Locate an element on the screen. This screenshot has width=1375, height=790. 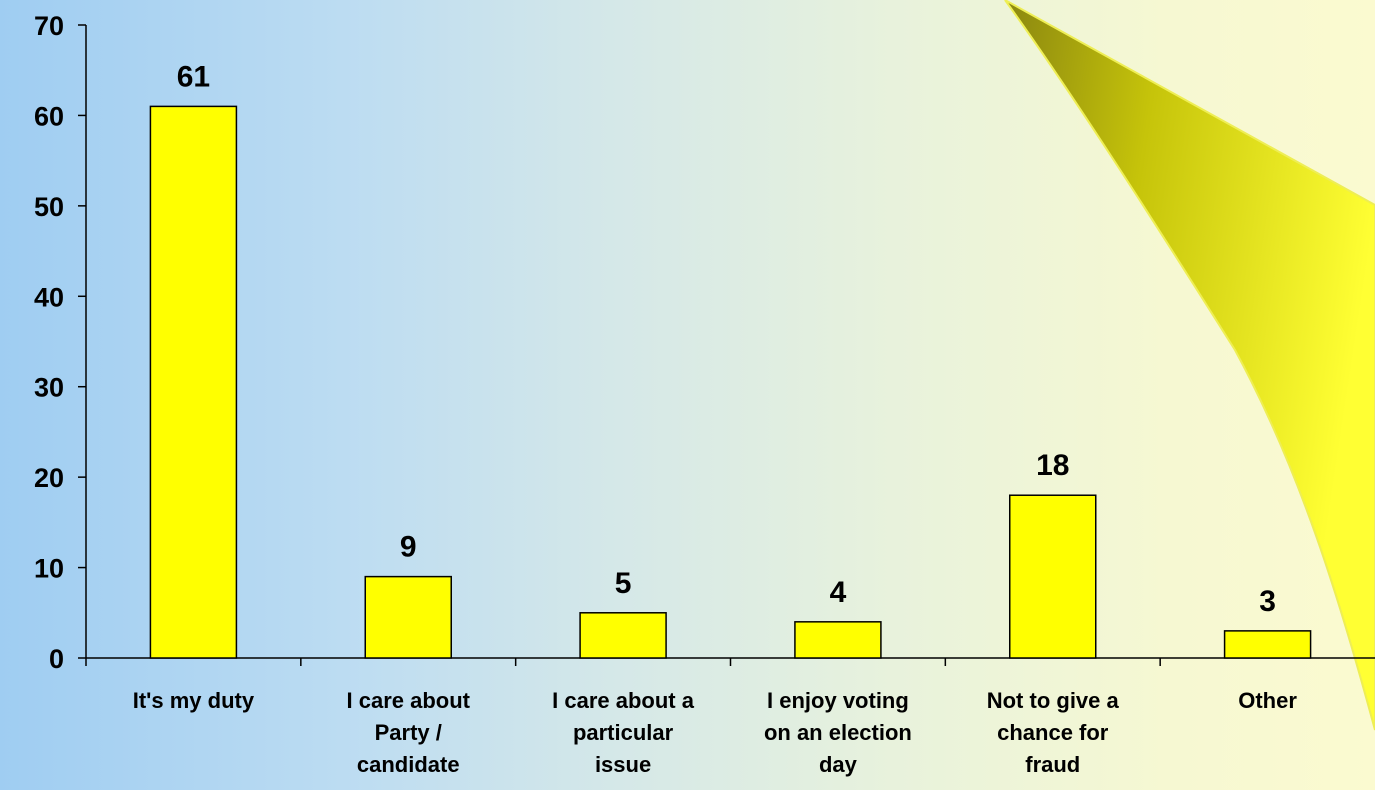
y-tick-label: 30 is located at coordinates (49, 388).